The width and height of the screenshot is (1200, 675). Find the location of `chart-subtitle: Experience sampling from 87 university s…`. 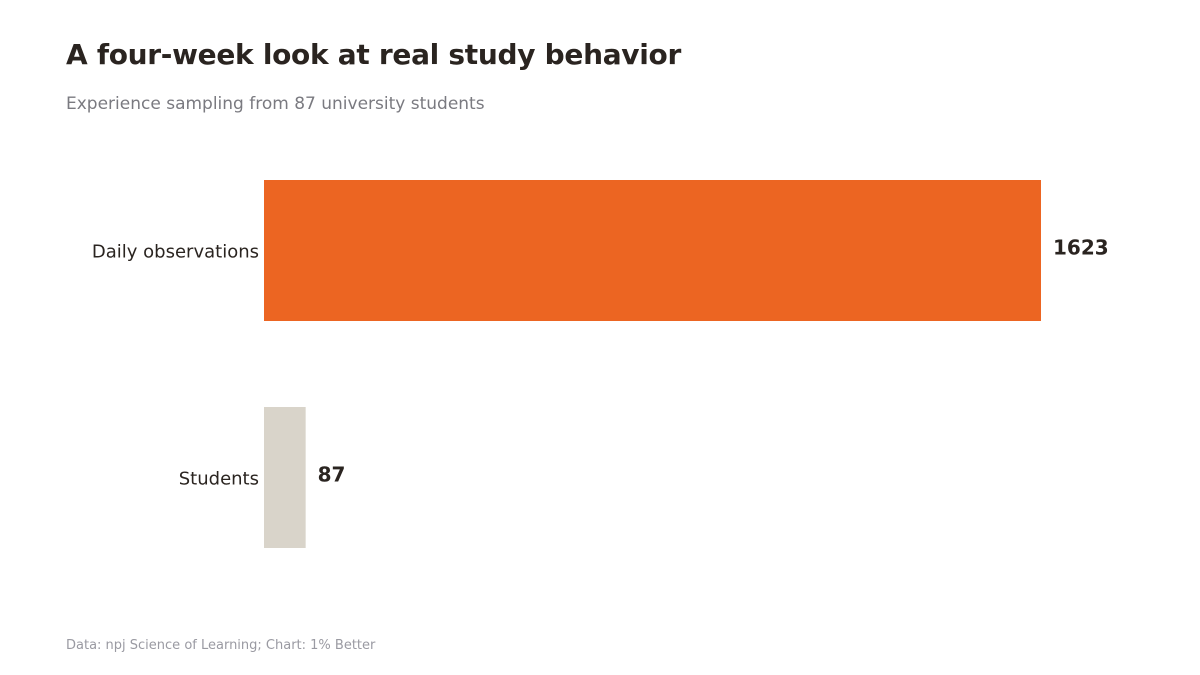

chart-subtitle: Experience sampling from 87 university s… is located at coordinates (275, 104).